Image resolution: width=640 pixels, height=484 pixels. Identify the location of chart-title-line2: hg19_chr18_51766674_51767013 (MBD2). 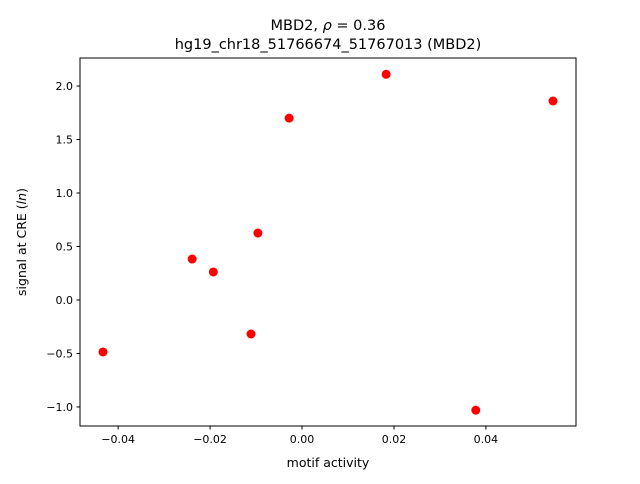
(328, 45).